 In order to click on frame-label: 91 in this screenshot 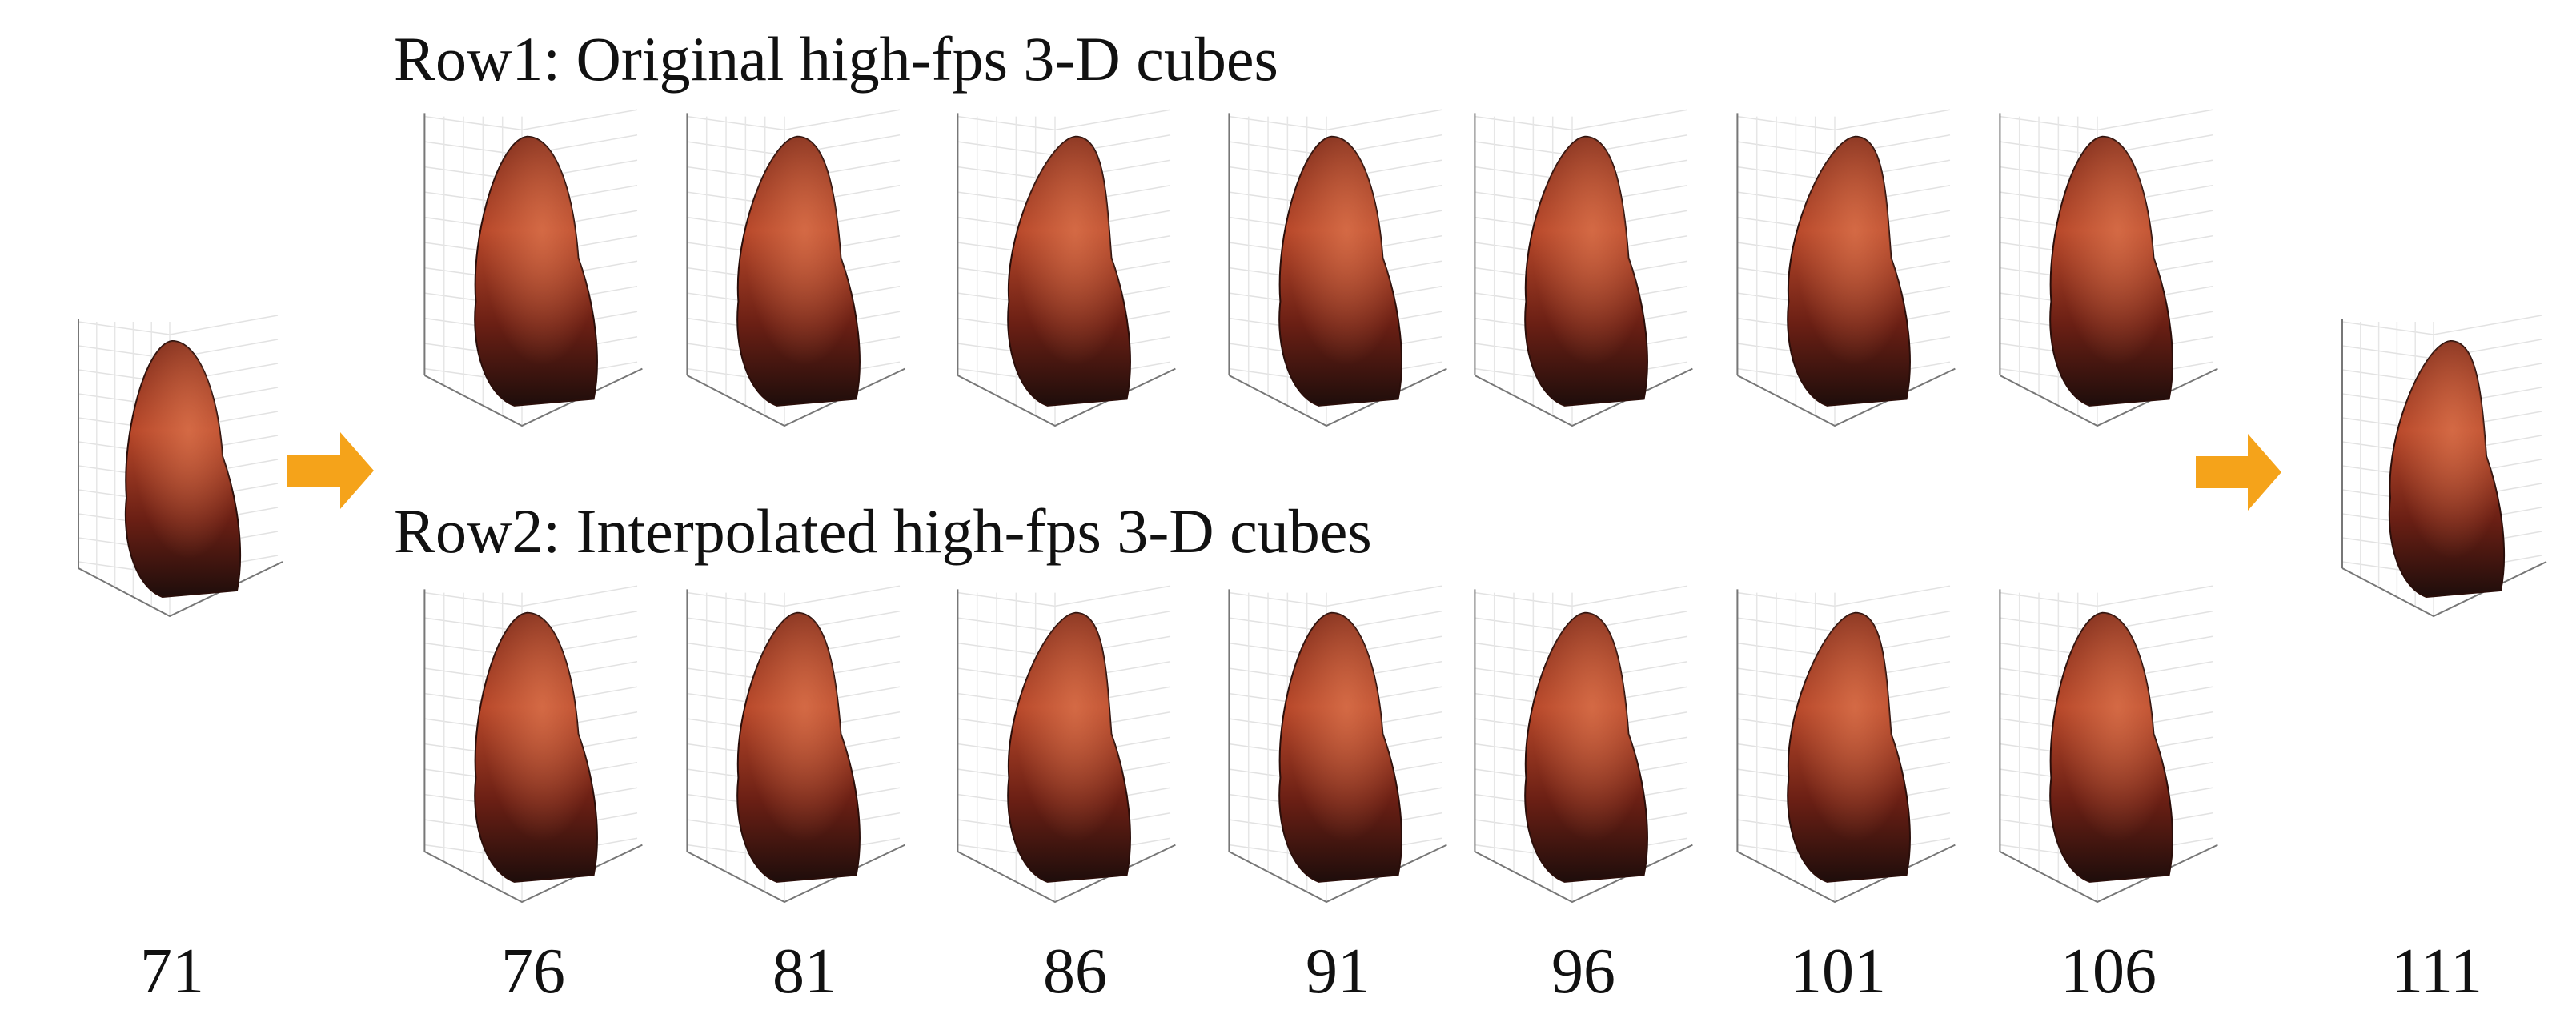, I will do `click(1338, 971)`.